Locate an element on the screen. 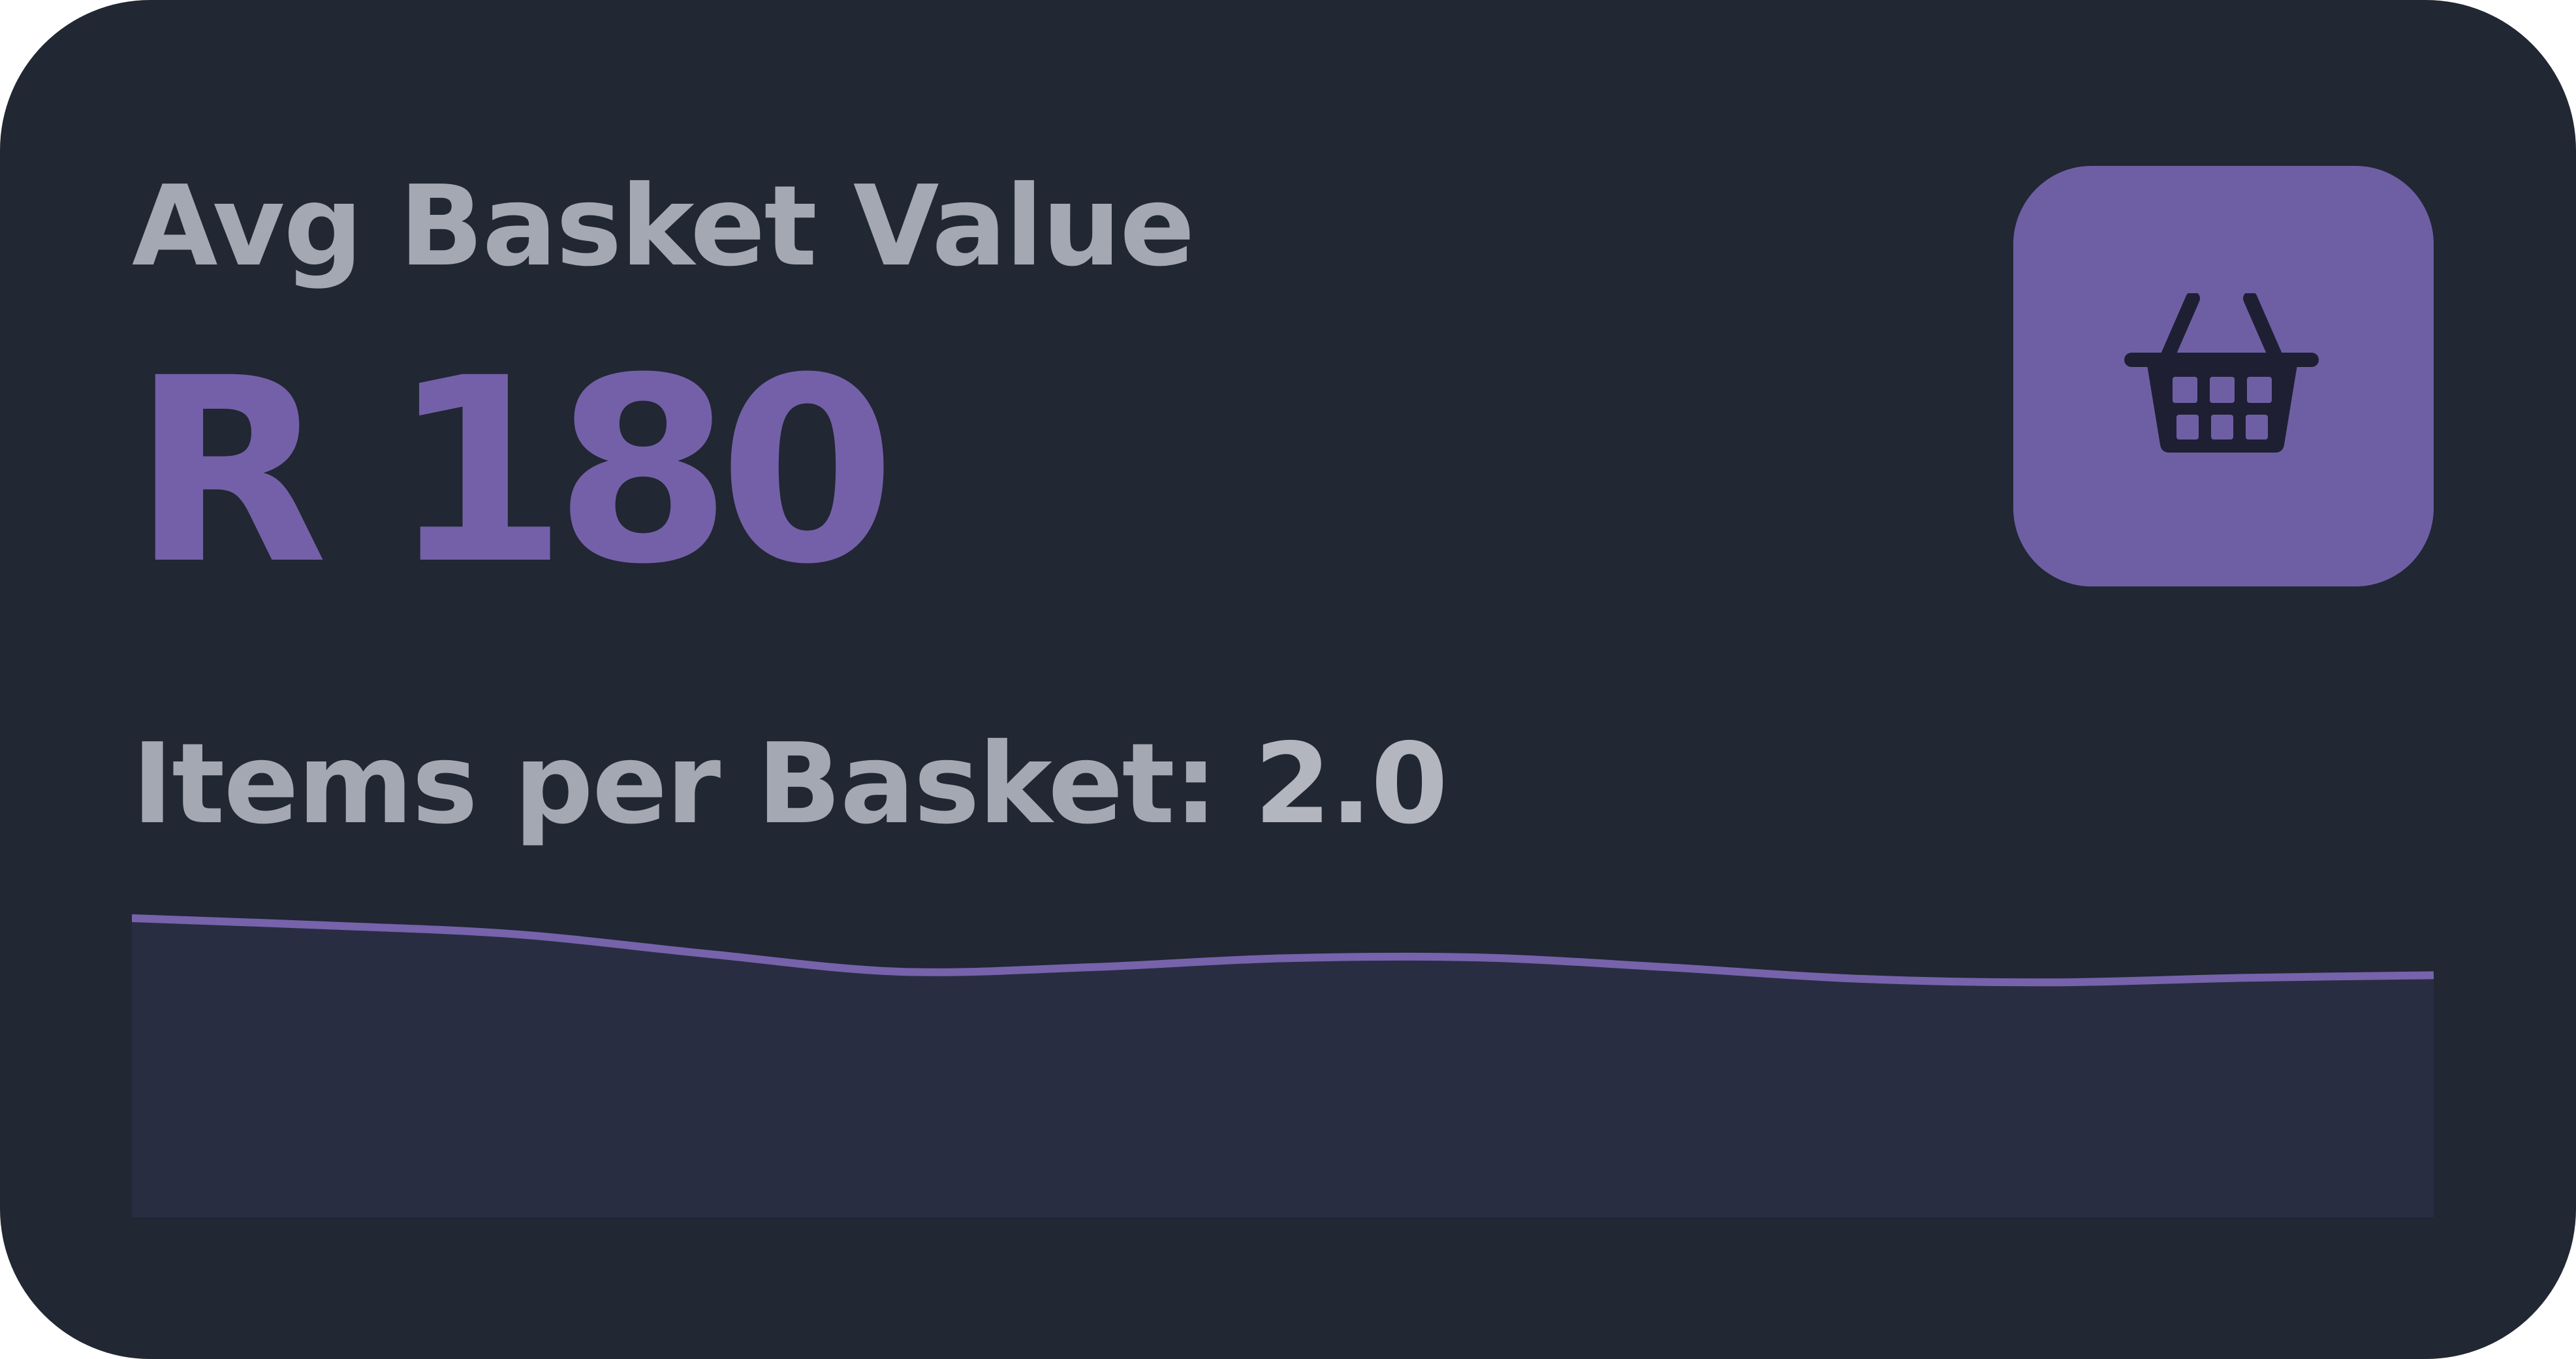  card-title: Avg Basket Value is located at coordinates (663, 226).